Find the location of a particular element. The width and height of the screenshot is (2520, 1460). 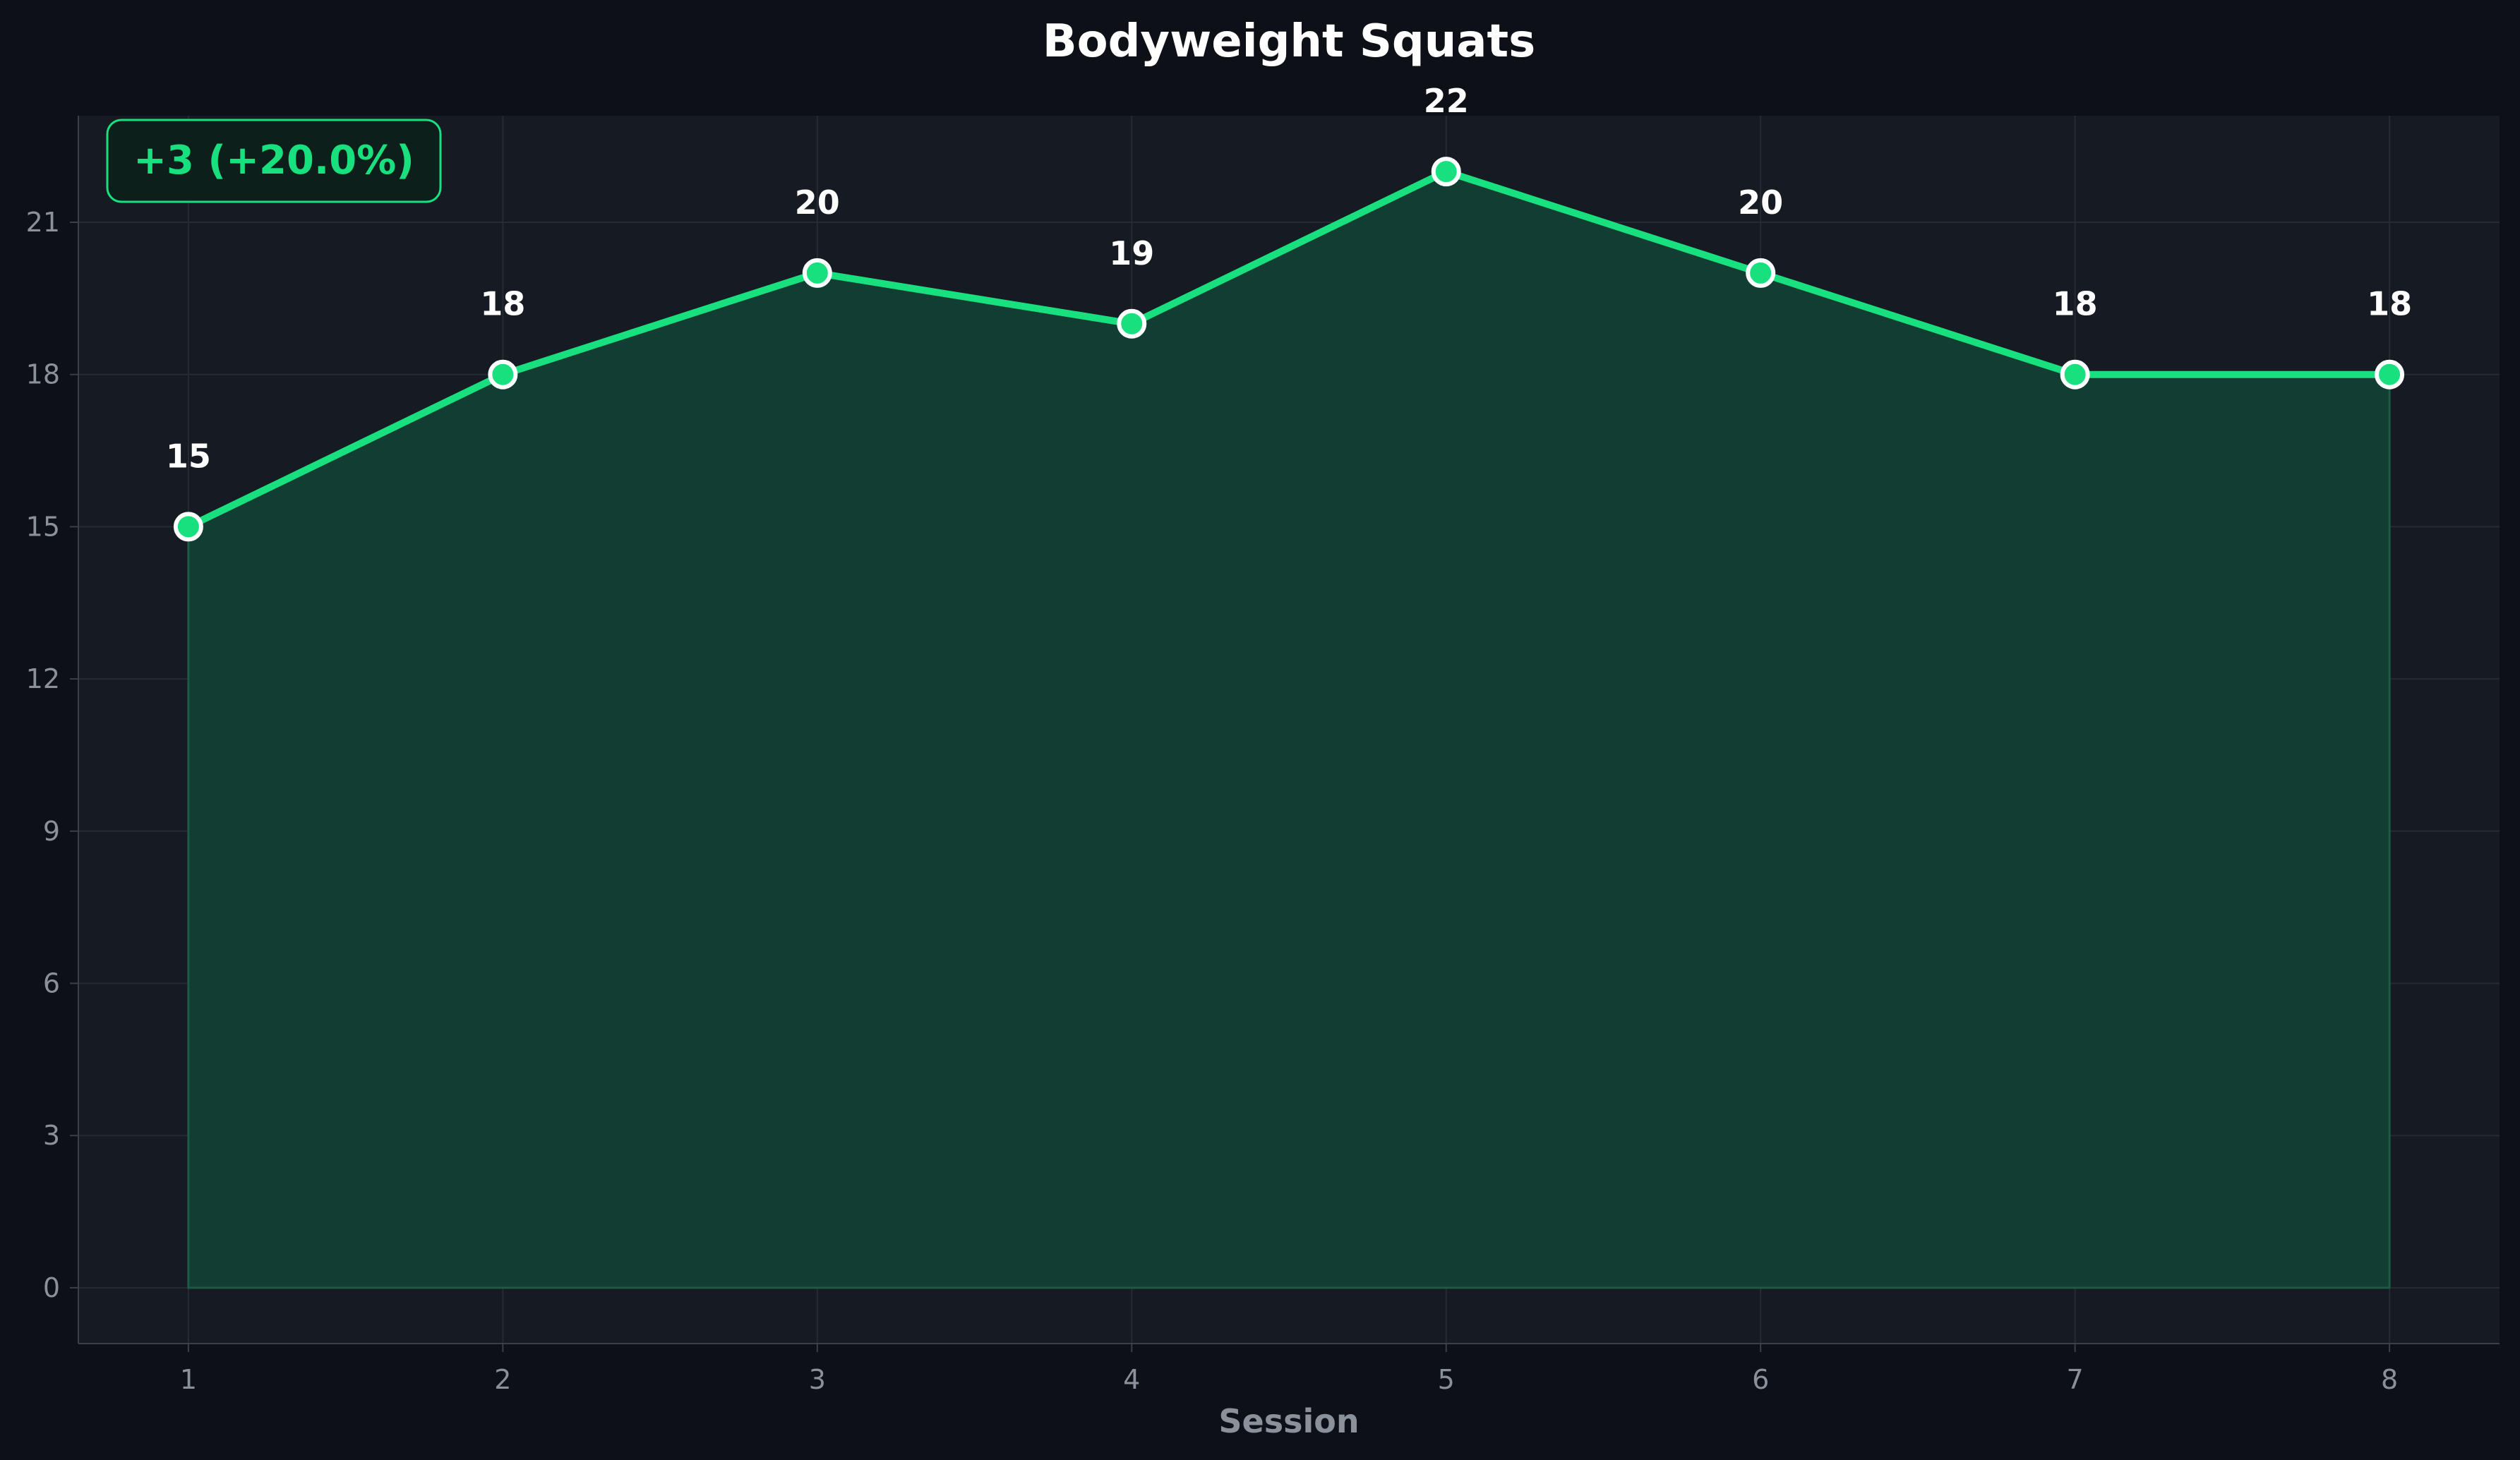

x-tick-label: 1 is located at coordinates (189, 1380).